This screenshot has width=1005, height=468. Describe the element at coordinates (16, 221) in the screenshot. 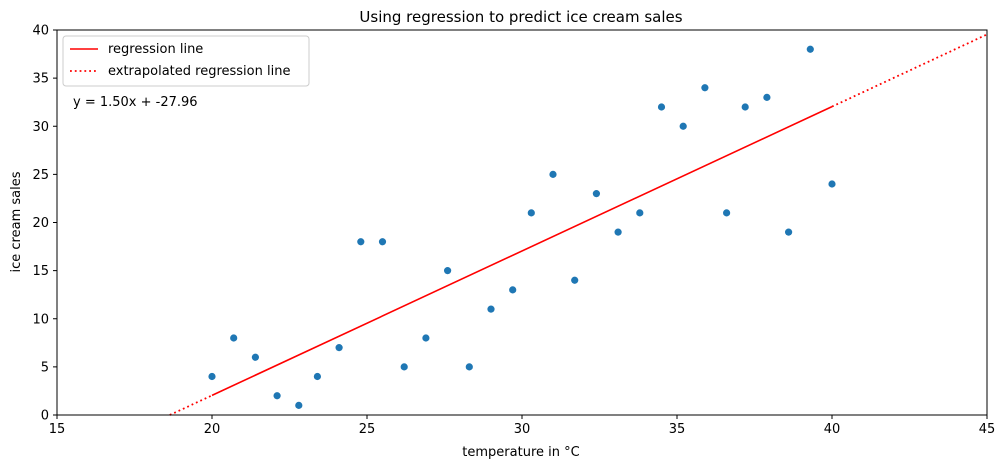

I see `y-axis-label: ice cream sales` at that location.